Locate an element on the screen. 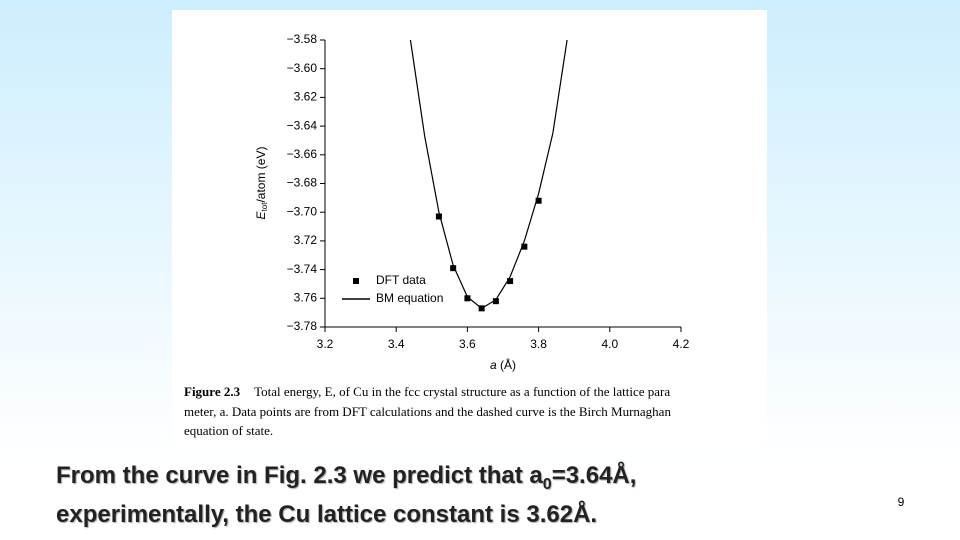 The width and height of the screenshot is (960, 540). y-tick-label: −3.68 is located at coordinates (302, 183).